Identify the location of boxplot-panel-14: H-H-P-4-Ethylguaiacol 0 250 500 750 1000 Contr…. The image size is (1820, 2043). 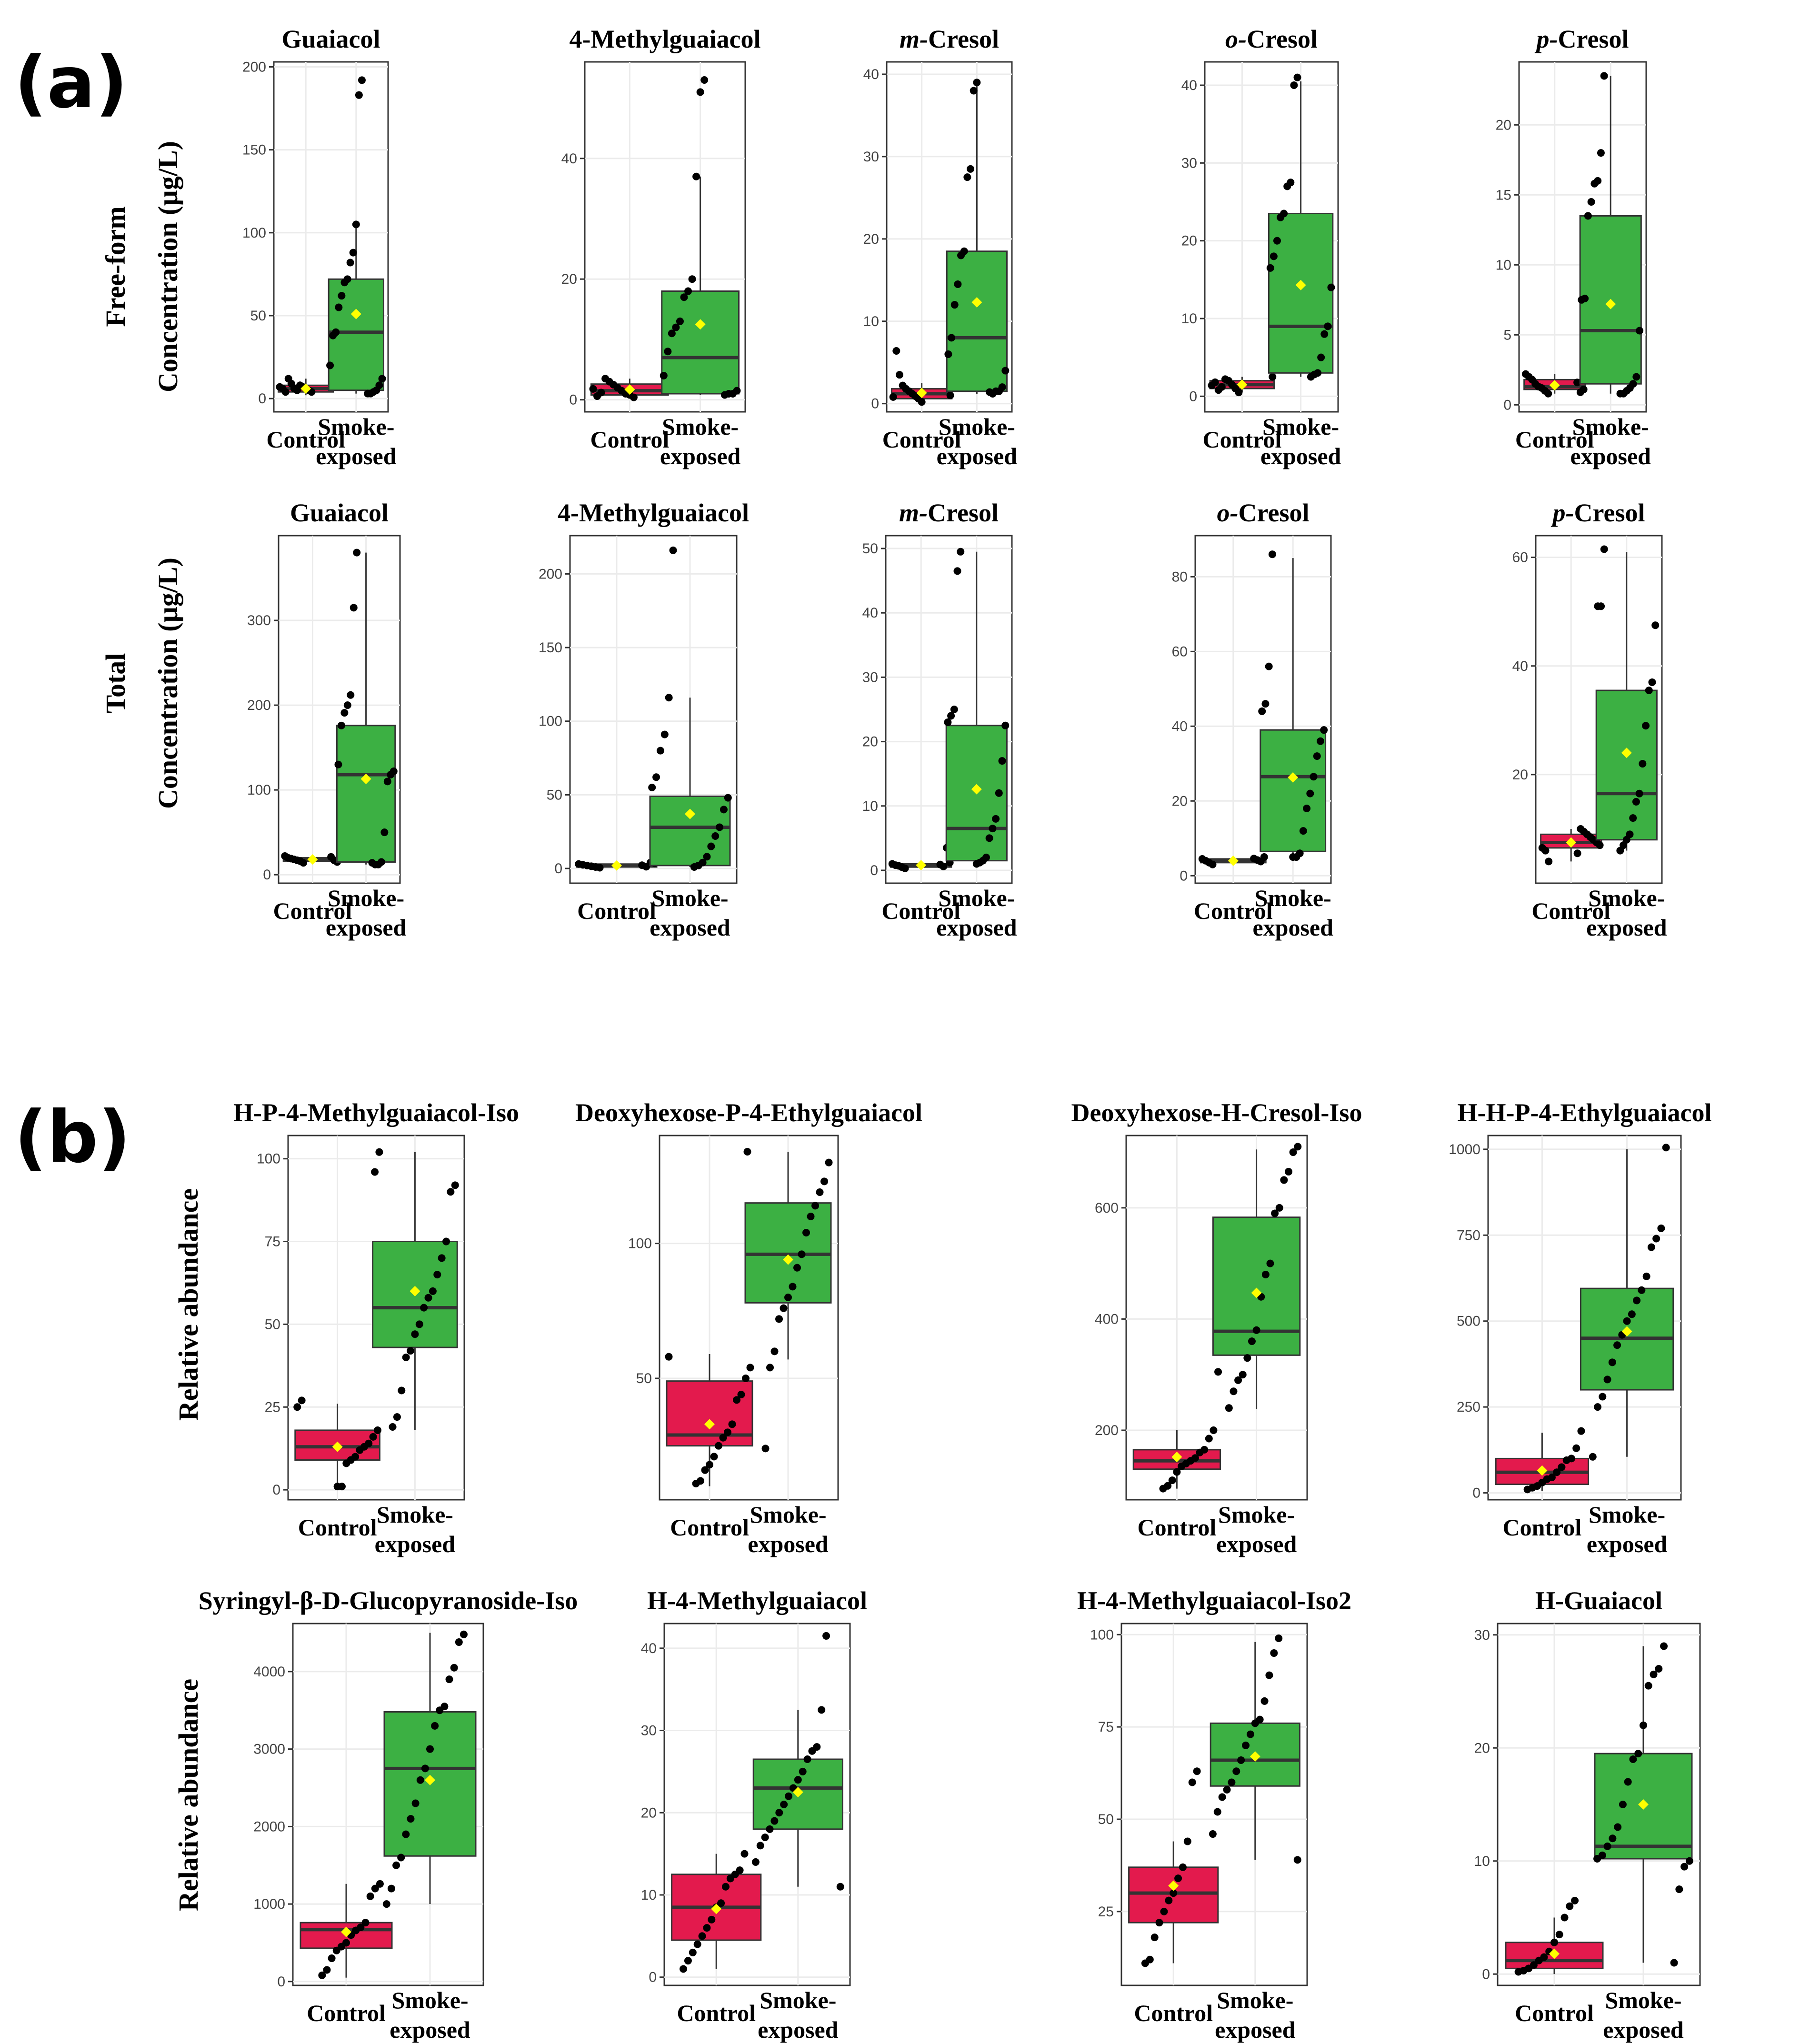
(1580, 1327).